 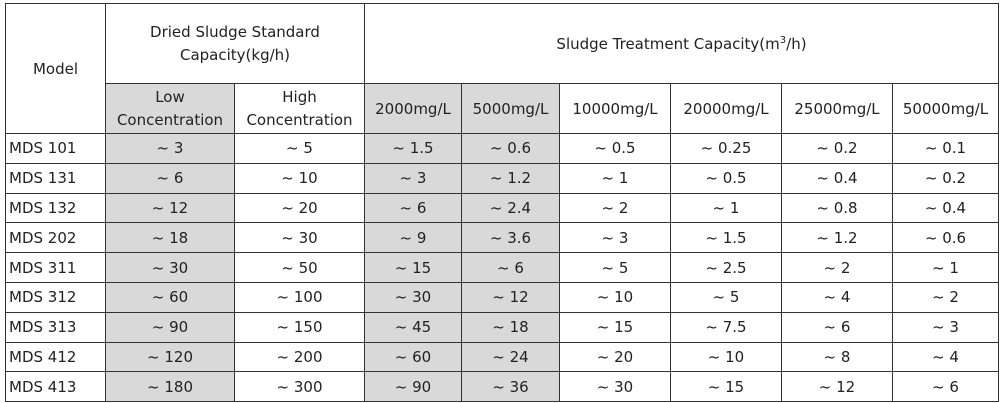 What do you see at coordinates (299, 297) in the screenshot?
I see `value-cell: ~ 100` at bounding box center [299, 297].